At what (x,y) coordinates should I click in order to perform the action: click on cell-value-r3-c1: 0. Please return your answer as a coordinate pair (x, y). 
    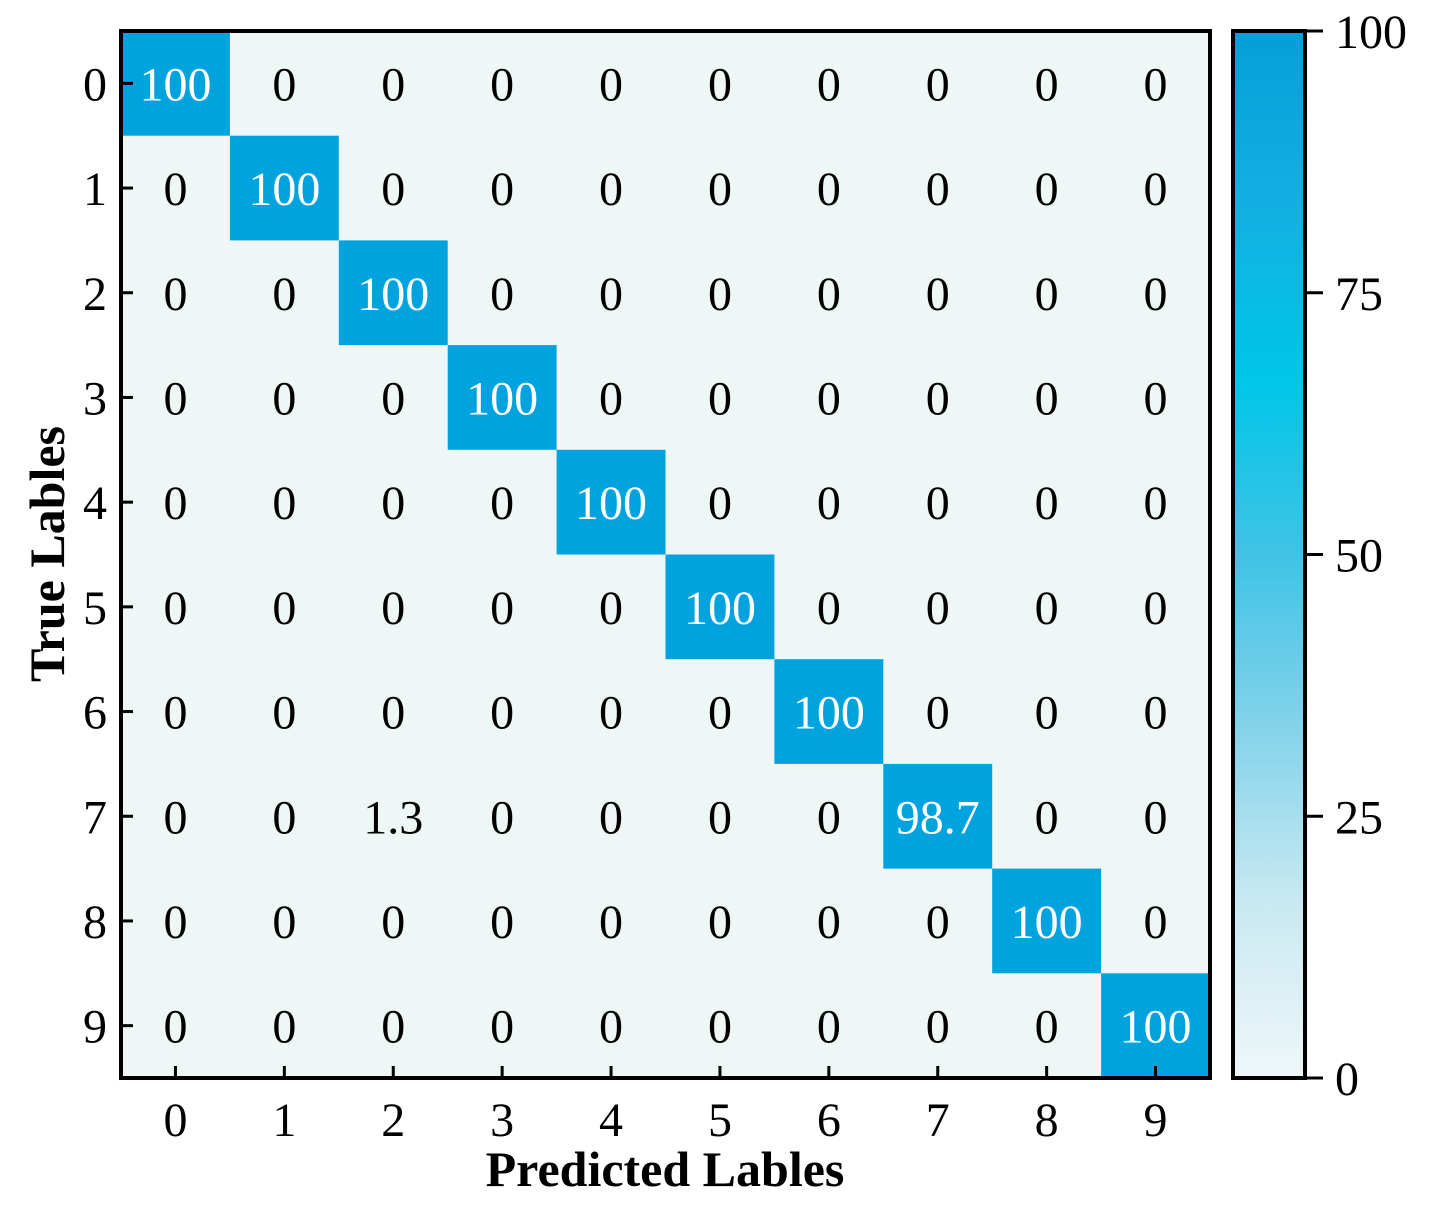
    Looking at the image, I should click on (284, 398).